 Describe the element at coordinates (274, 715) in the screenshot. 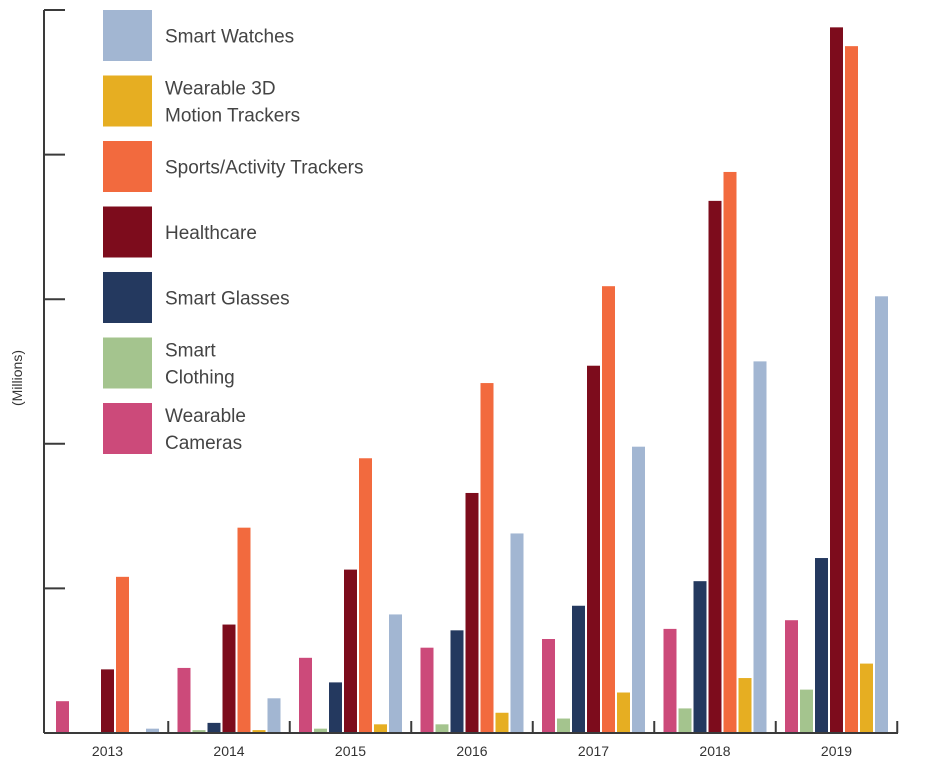

I see `bar-smart-watches-2014` at that location.